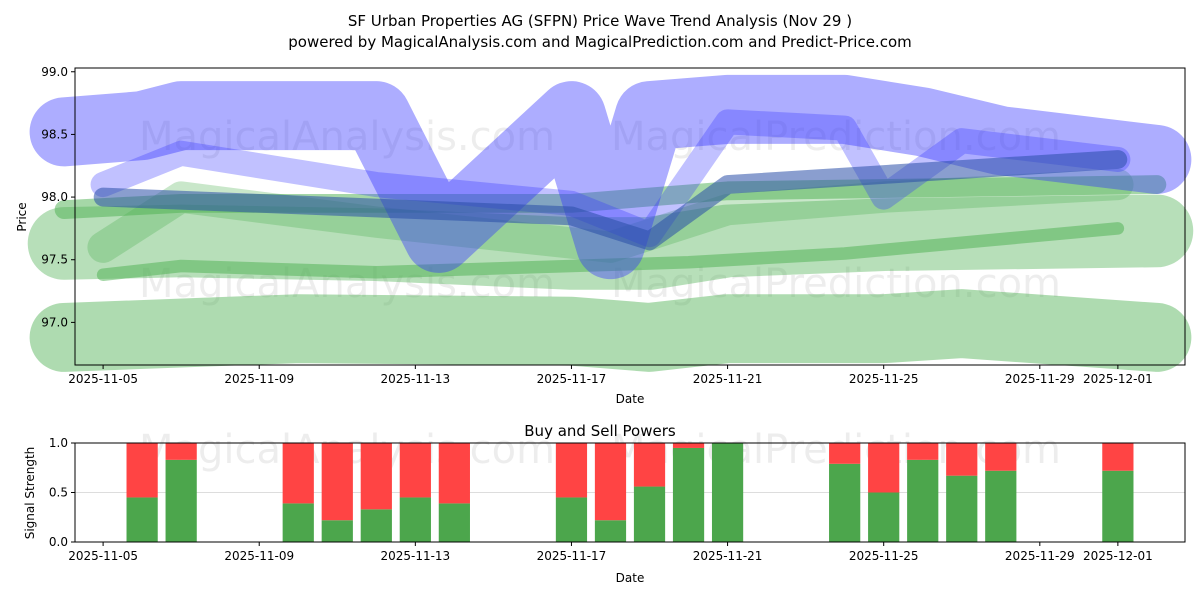 The width and height of the screenshot is (1200, 600). What do you see at coordinates (610, 252) in the screenshot?
I see `series-green-line-lower` at bounding box center [610, 252].